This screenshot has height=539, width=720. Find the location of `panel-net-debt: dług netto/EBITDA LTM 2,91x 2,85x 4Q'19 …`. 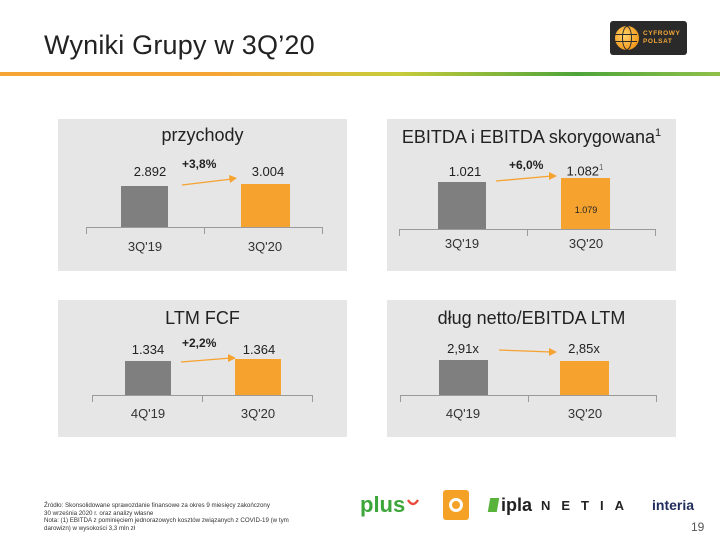

panel-net-debt: dług netto/EBITDA LTM 2,91x 2,85x 4Q'19 … is located at coordinates (531, 368).